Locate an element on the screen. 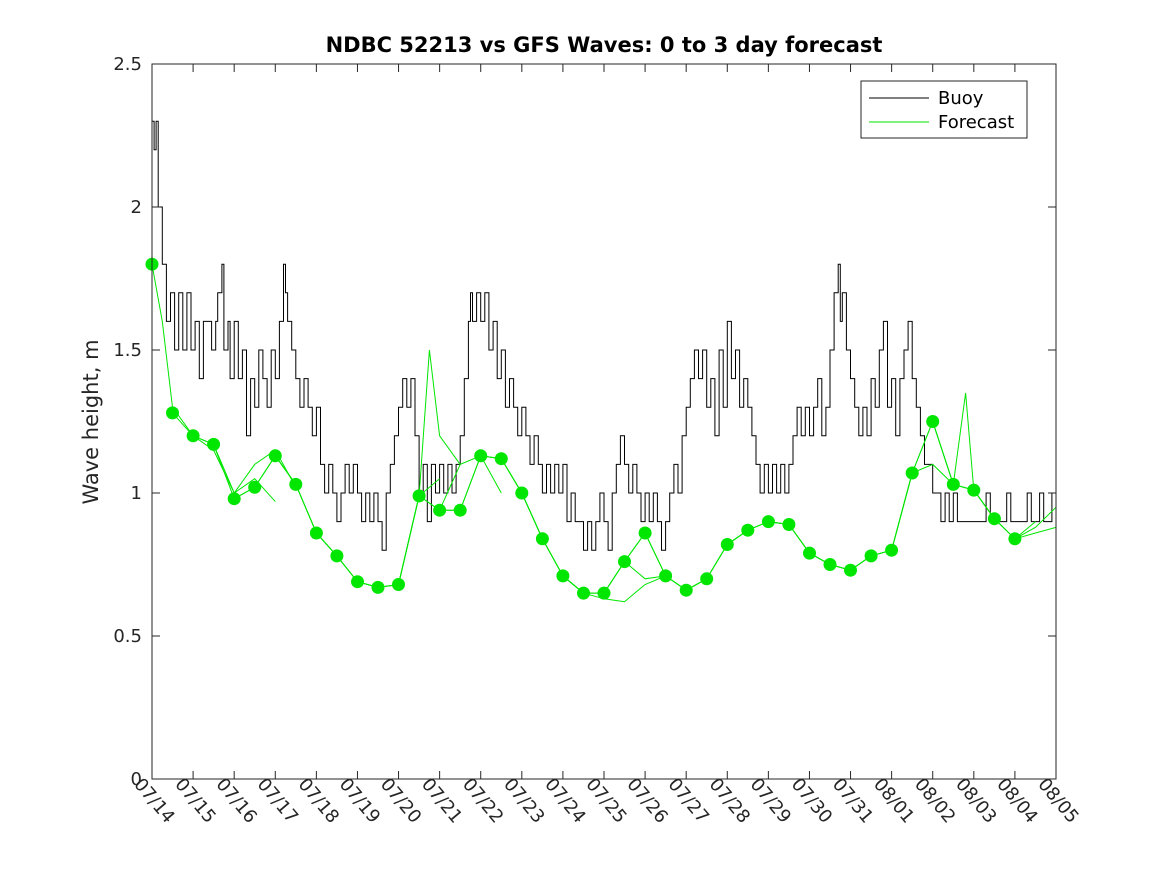 The width and height of the screenshot is (1167, 875). y-tick-label: 0 is located at coordinates (136, 779).